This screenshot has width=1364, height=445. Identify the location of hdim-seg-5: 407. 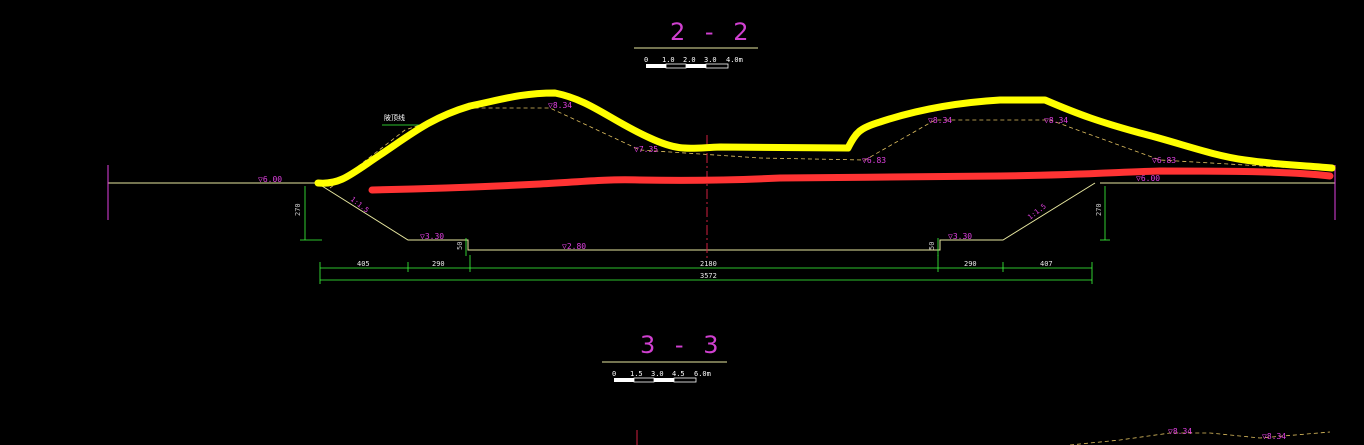
(1046, 264).